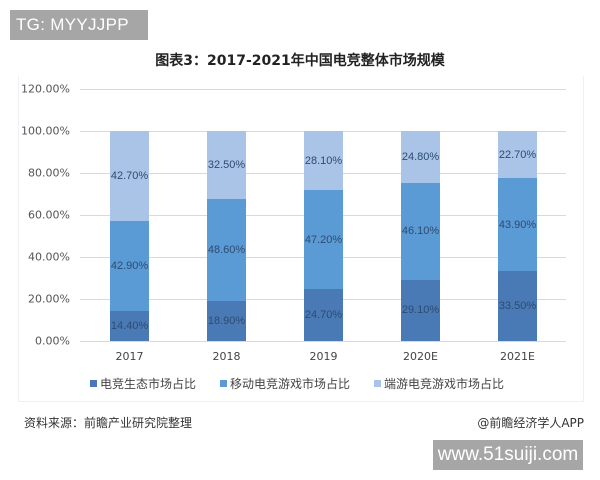 This screenshot has height=480, width=600. I want to click on site-watermark: www.51suiji.com, so click(508, 455).